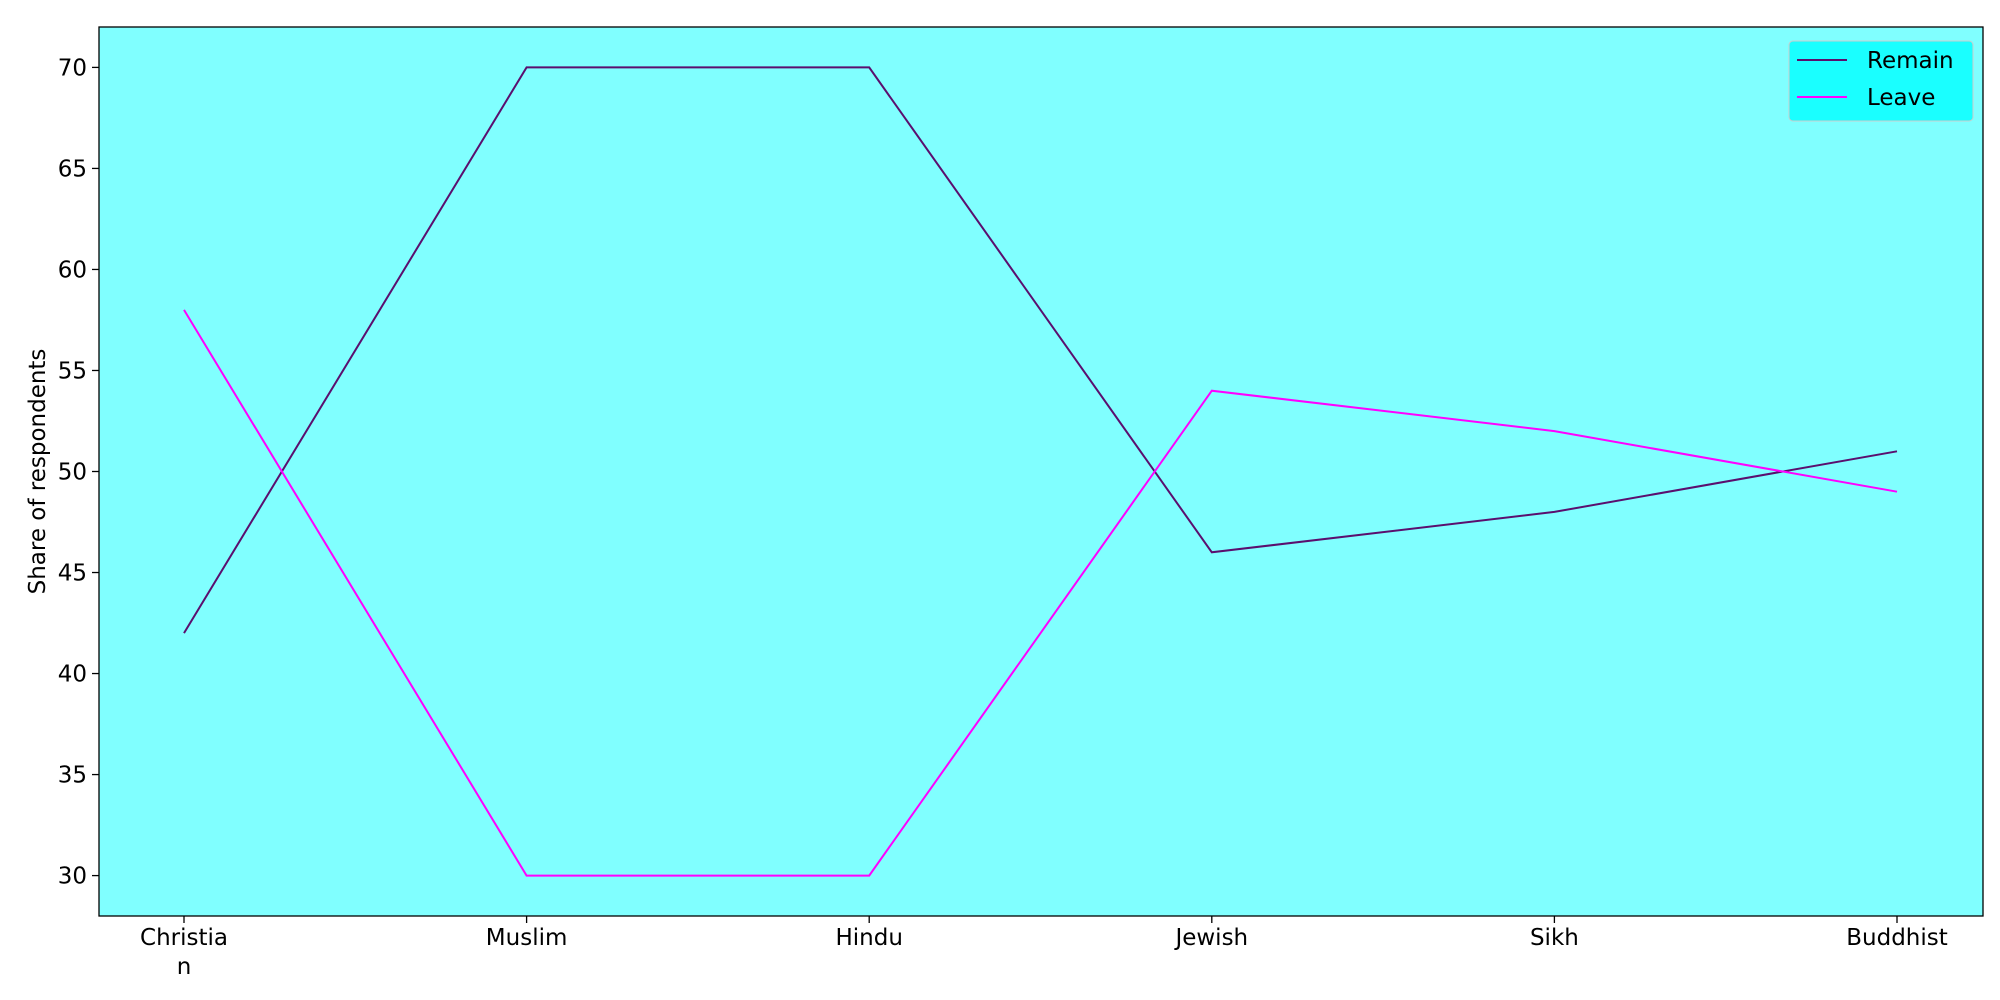 This screenshot has height=1000, width=2000. Describe the element at coordinates (72, 473) in the screenshot. I see `y-tick-label: 50` at that location.